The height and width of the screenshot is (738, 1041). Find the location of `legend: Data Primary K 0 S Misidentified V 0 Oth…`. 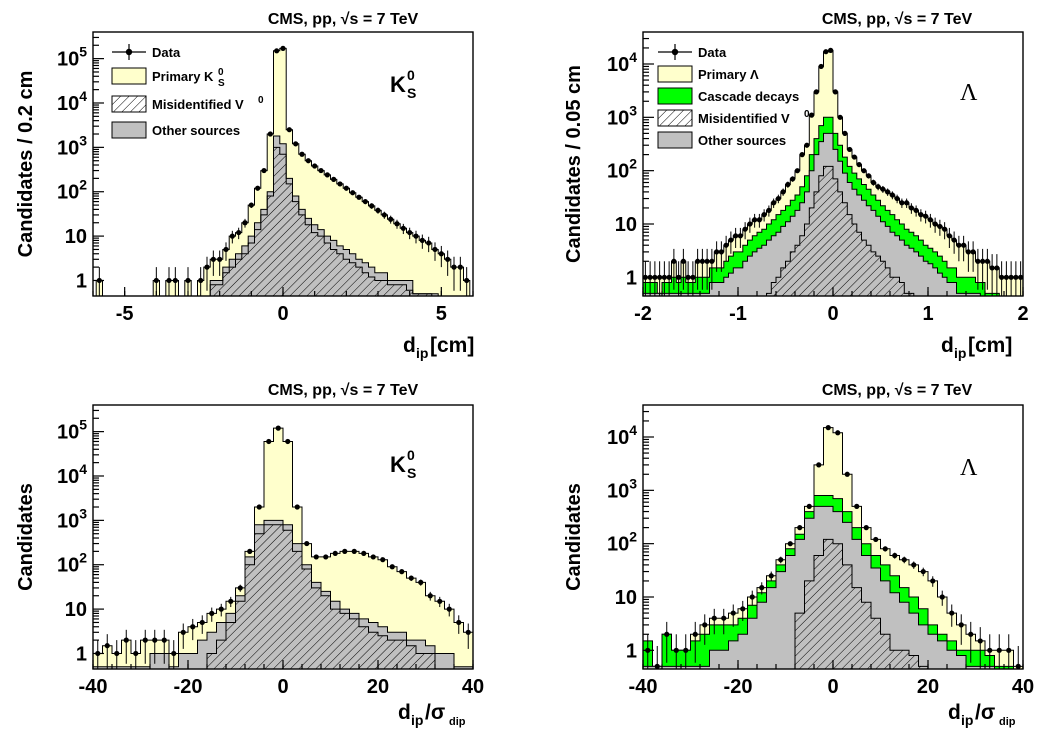

legend: Data Primary K 0 S Misidentified V 0 Oth… is located at coordinates (187, 91).